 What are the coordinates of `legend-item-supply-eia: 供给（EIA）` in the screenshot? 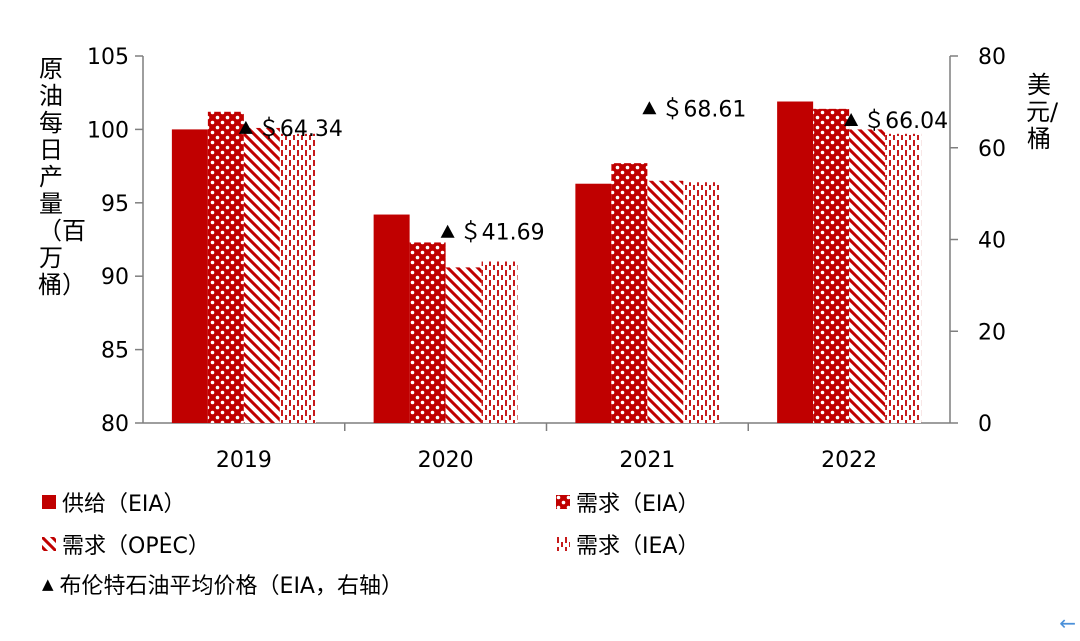 It's located at (113, 502).